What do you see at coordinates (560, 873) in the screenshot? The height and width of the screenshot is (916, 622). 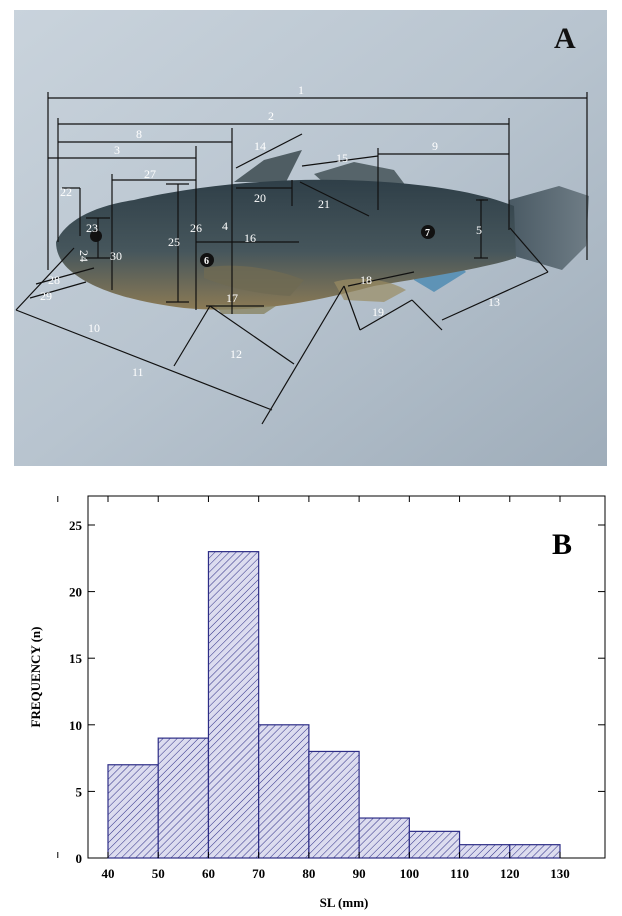 I see `x-tick-label-130: 130` at bounding box center [560, 873].